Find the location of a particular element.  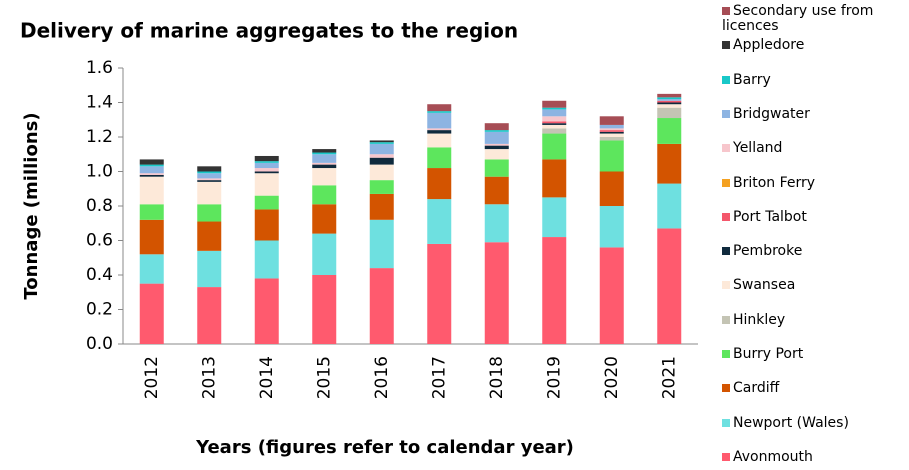

y-tick-label: 1.0 is located at coordinates (99, 172).